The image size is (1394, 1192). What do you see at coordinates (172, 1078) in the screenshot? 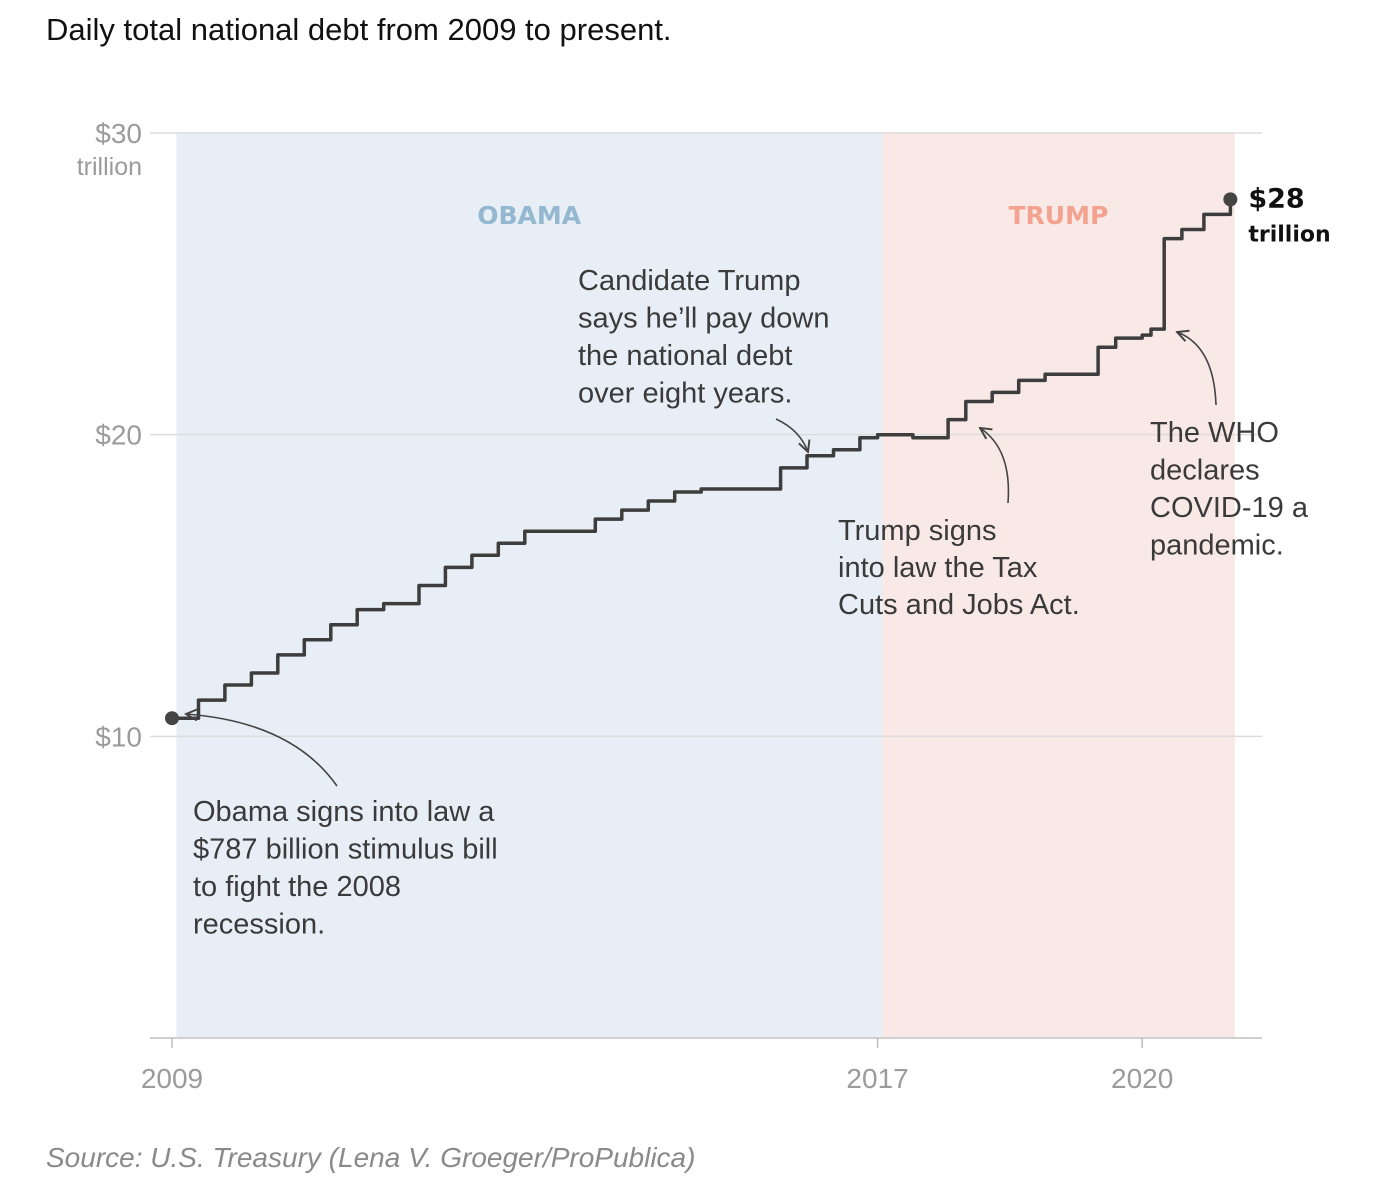
I see `x-tick-label: 2009` at bounding box center [172, 1078].